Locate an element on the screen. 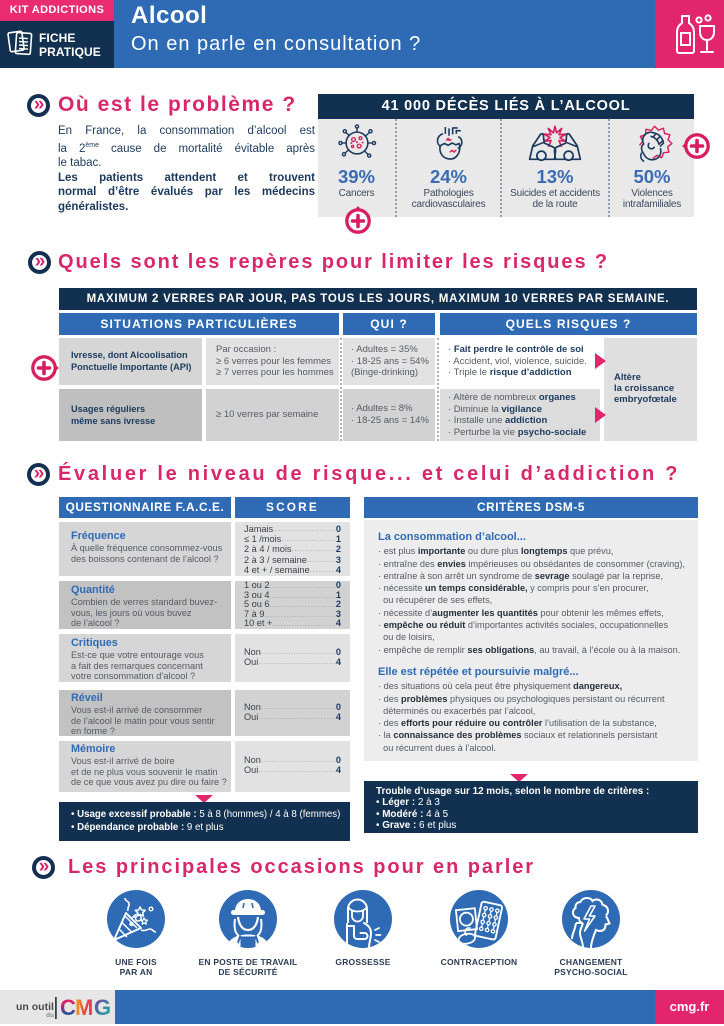 Image resolution: width=724 pixels, height=1026 pixels. svg-text: un outil is located at coordinates (35, 1007).